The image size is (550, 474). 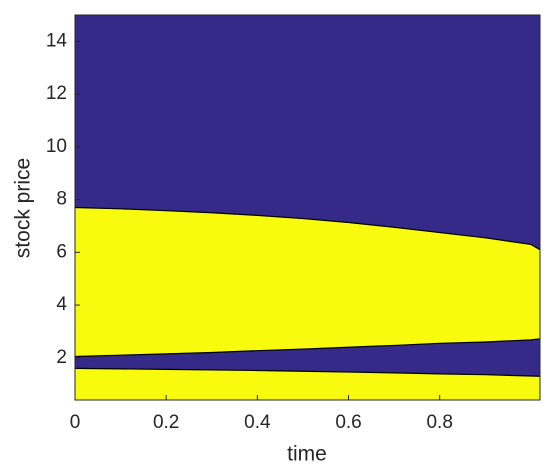 I want to click on y-tick-label: 8, so click(x=61, y=199).